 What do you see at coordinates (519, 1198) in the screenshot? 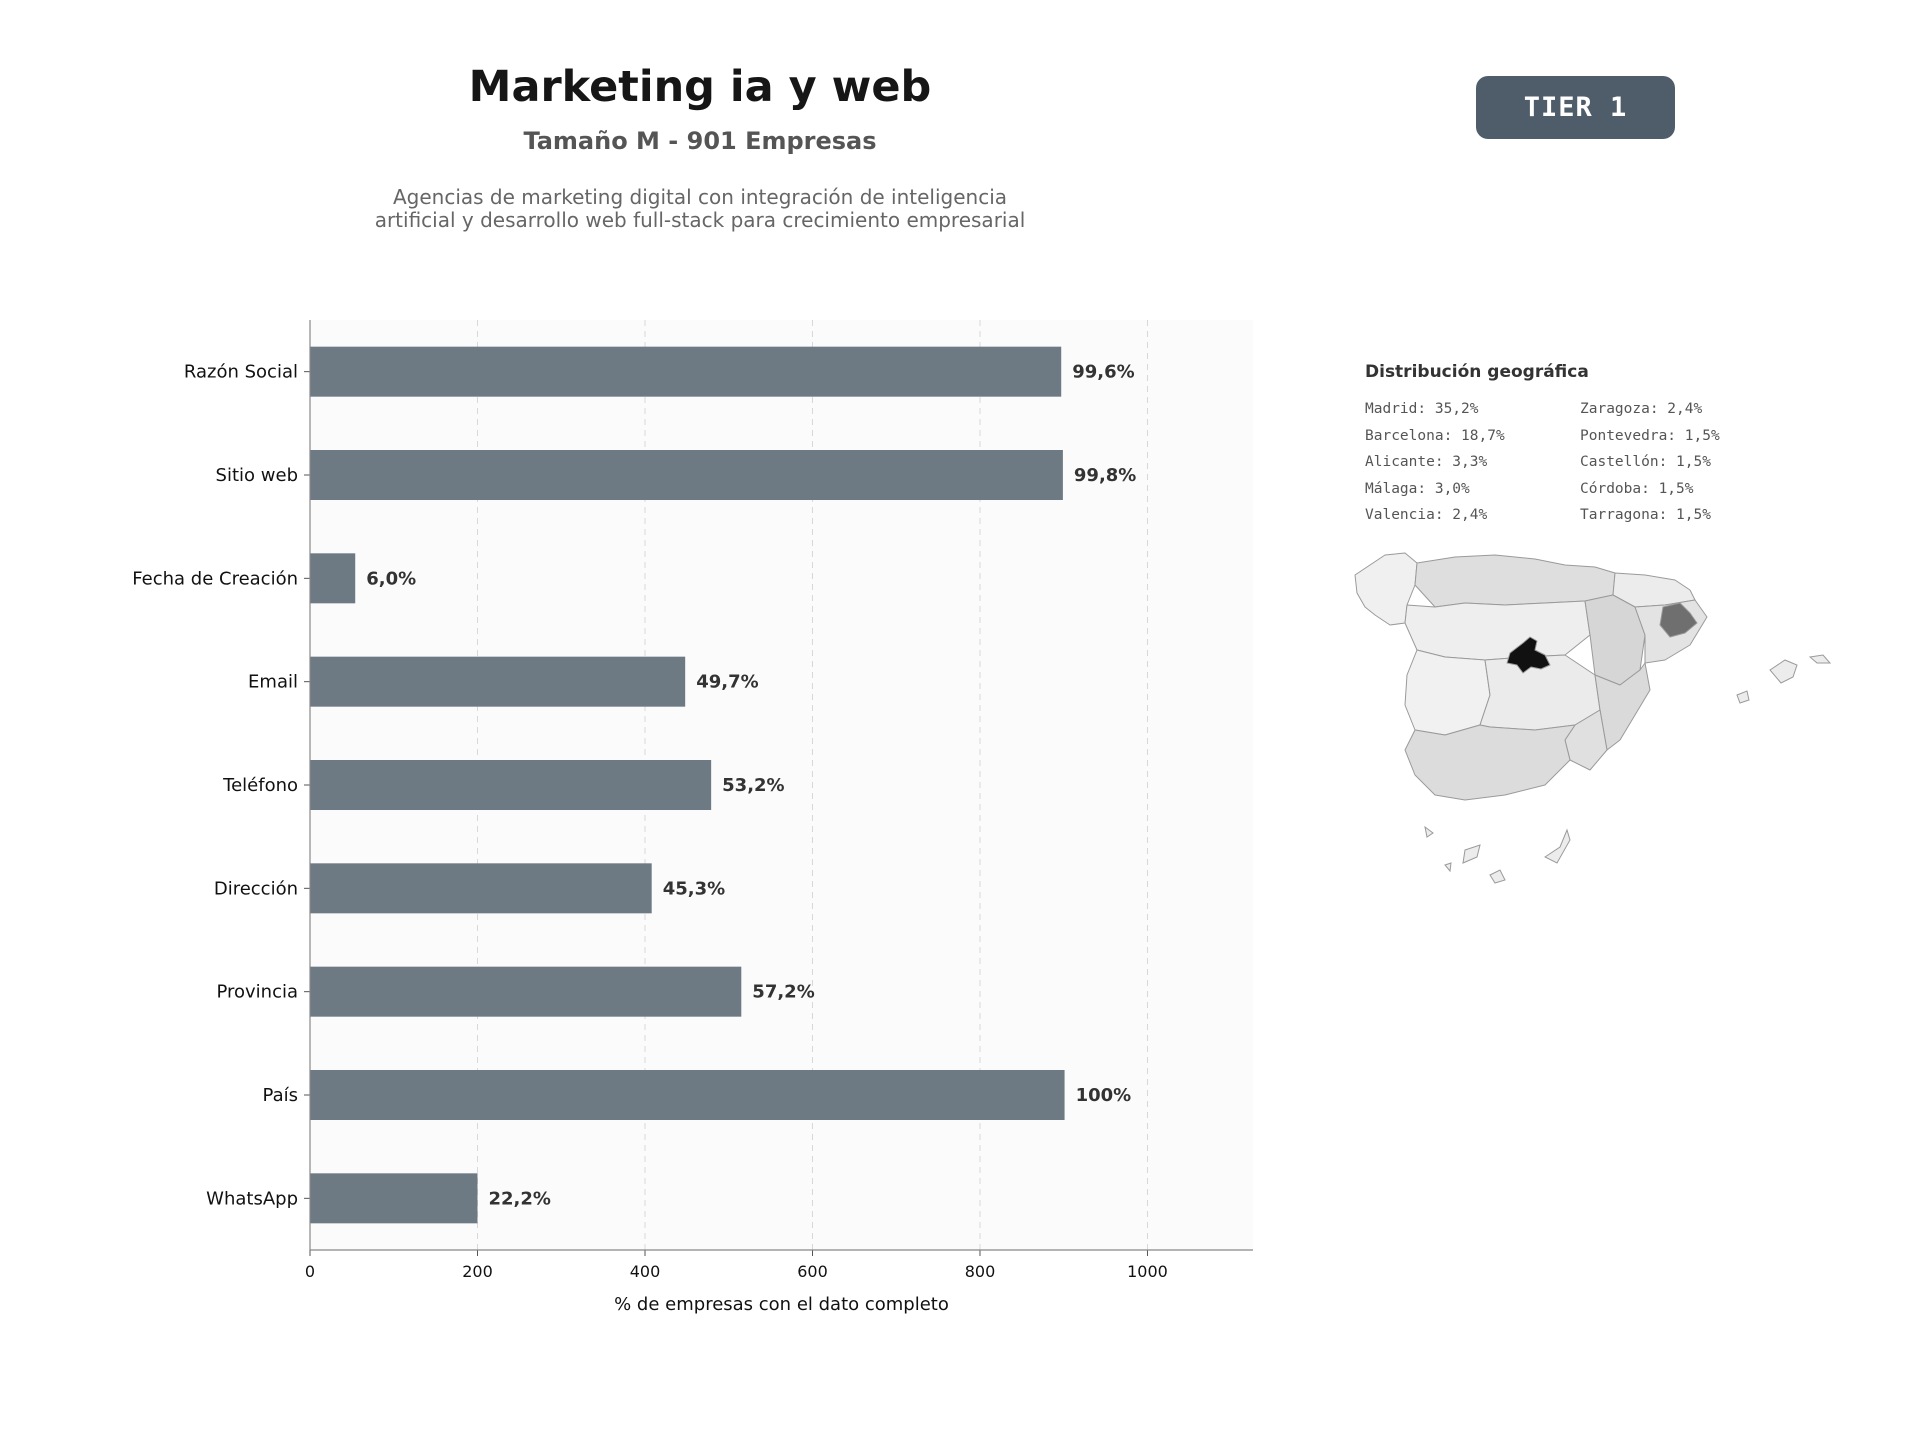
I see `data-label: 22,2%` at bounding box center [519, 1198].